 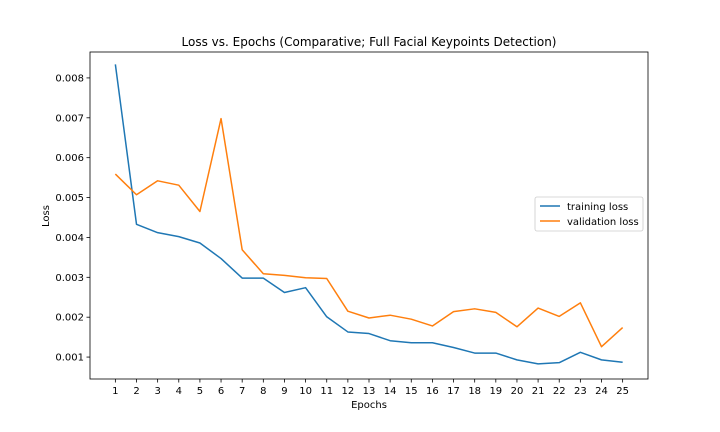 What do you see at coordinates (601, 391) in the screenshot?
I see `x-tick-label: 24` at bounding box center [601, 391].